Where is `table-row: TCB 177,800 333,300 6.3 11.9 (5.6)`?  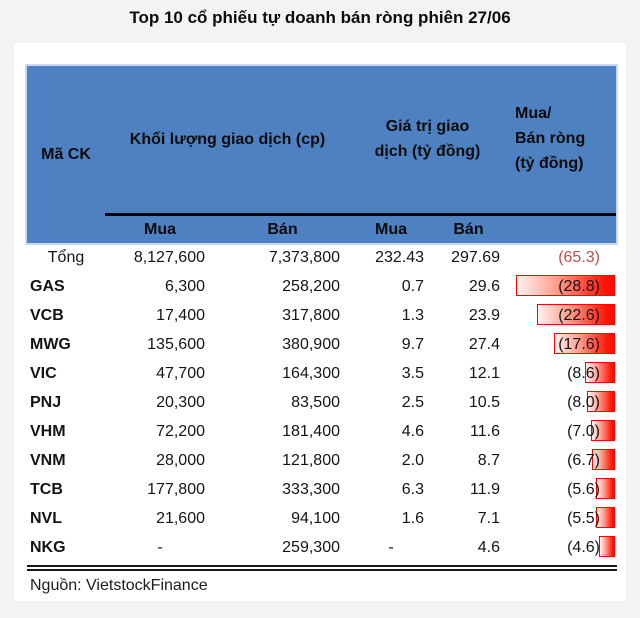 table-row: TCB 177,800 333,300 6.3 11.9 (5.6) is located at coordinates (321, 489).